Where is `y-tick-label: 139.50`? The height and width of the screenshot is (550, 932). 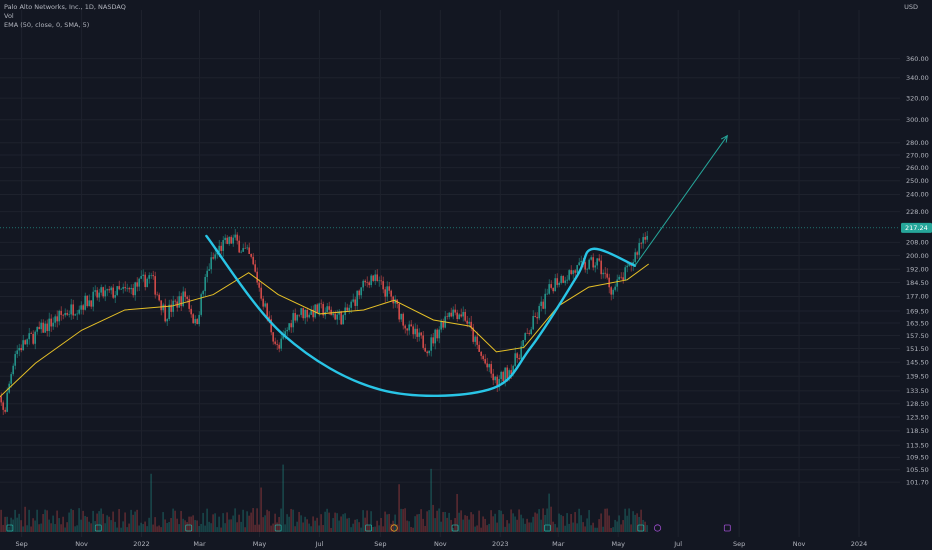
y-tick-label: 139.50 is located at coordinates (917, 377).